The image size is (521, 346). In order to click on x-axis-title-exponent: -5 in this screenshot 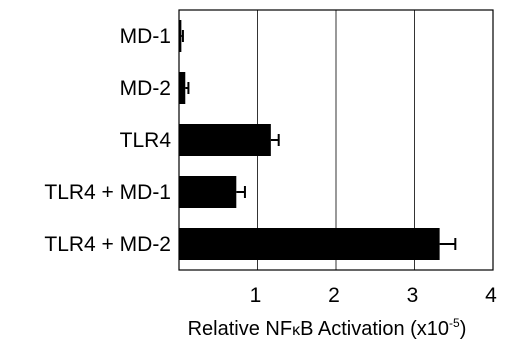, I will do `click(454, 323)`.